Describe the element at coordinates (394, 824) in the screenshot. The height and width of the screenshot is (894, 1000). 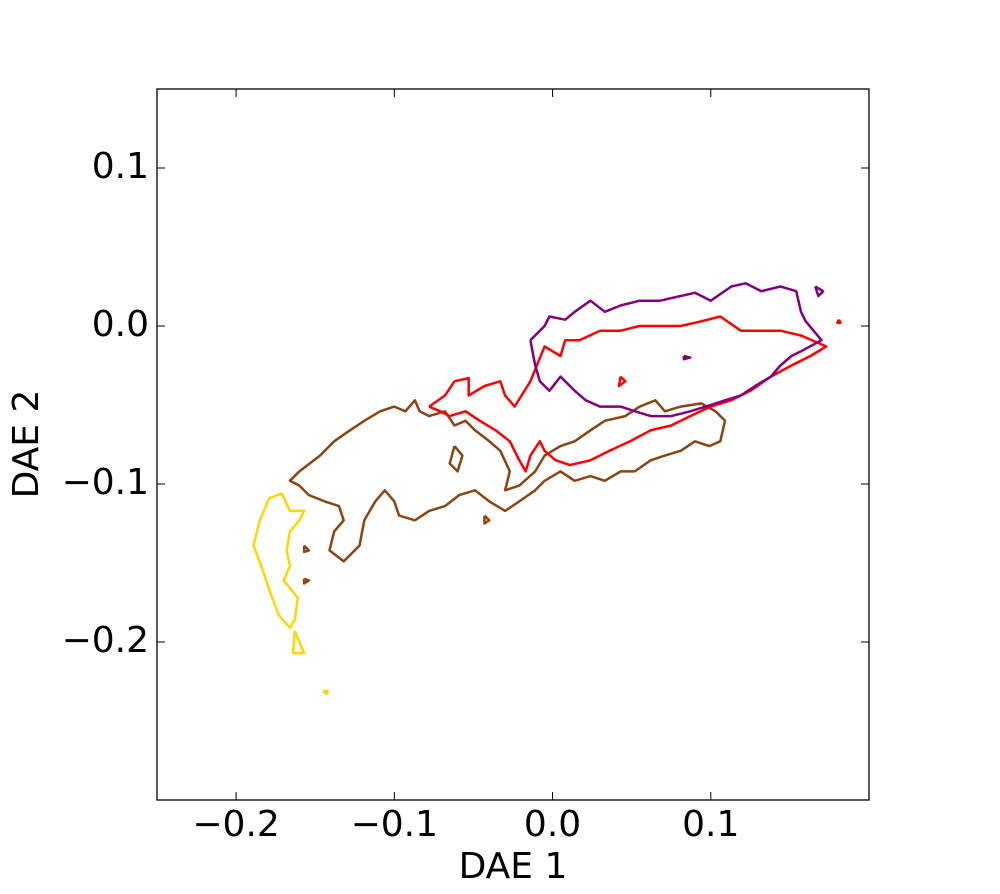
I see `x-tick-label: −0.1` at that location.